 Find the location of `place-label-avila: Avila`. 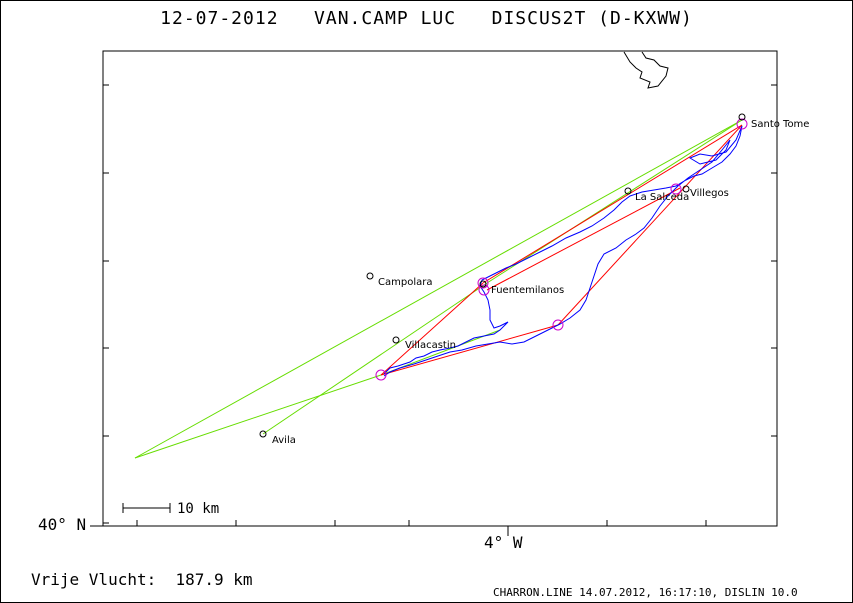

place-label-avila: Avila is located at coordinates (284, 440).